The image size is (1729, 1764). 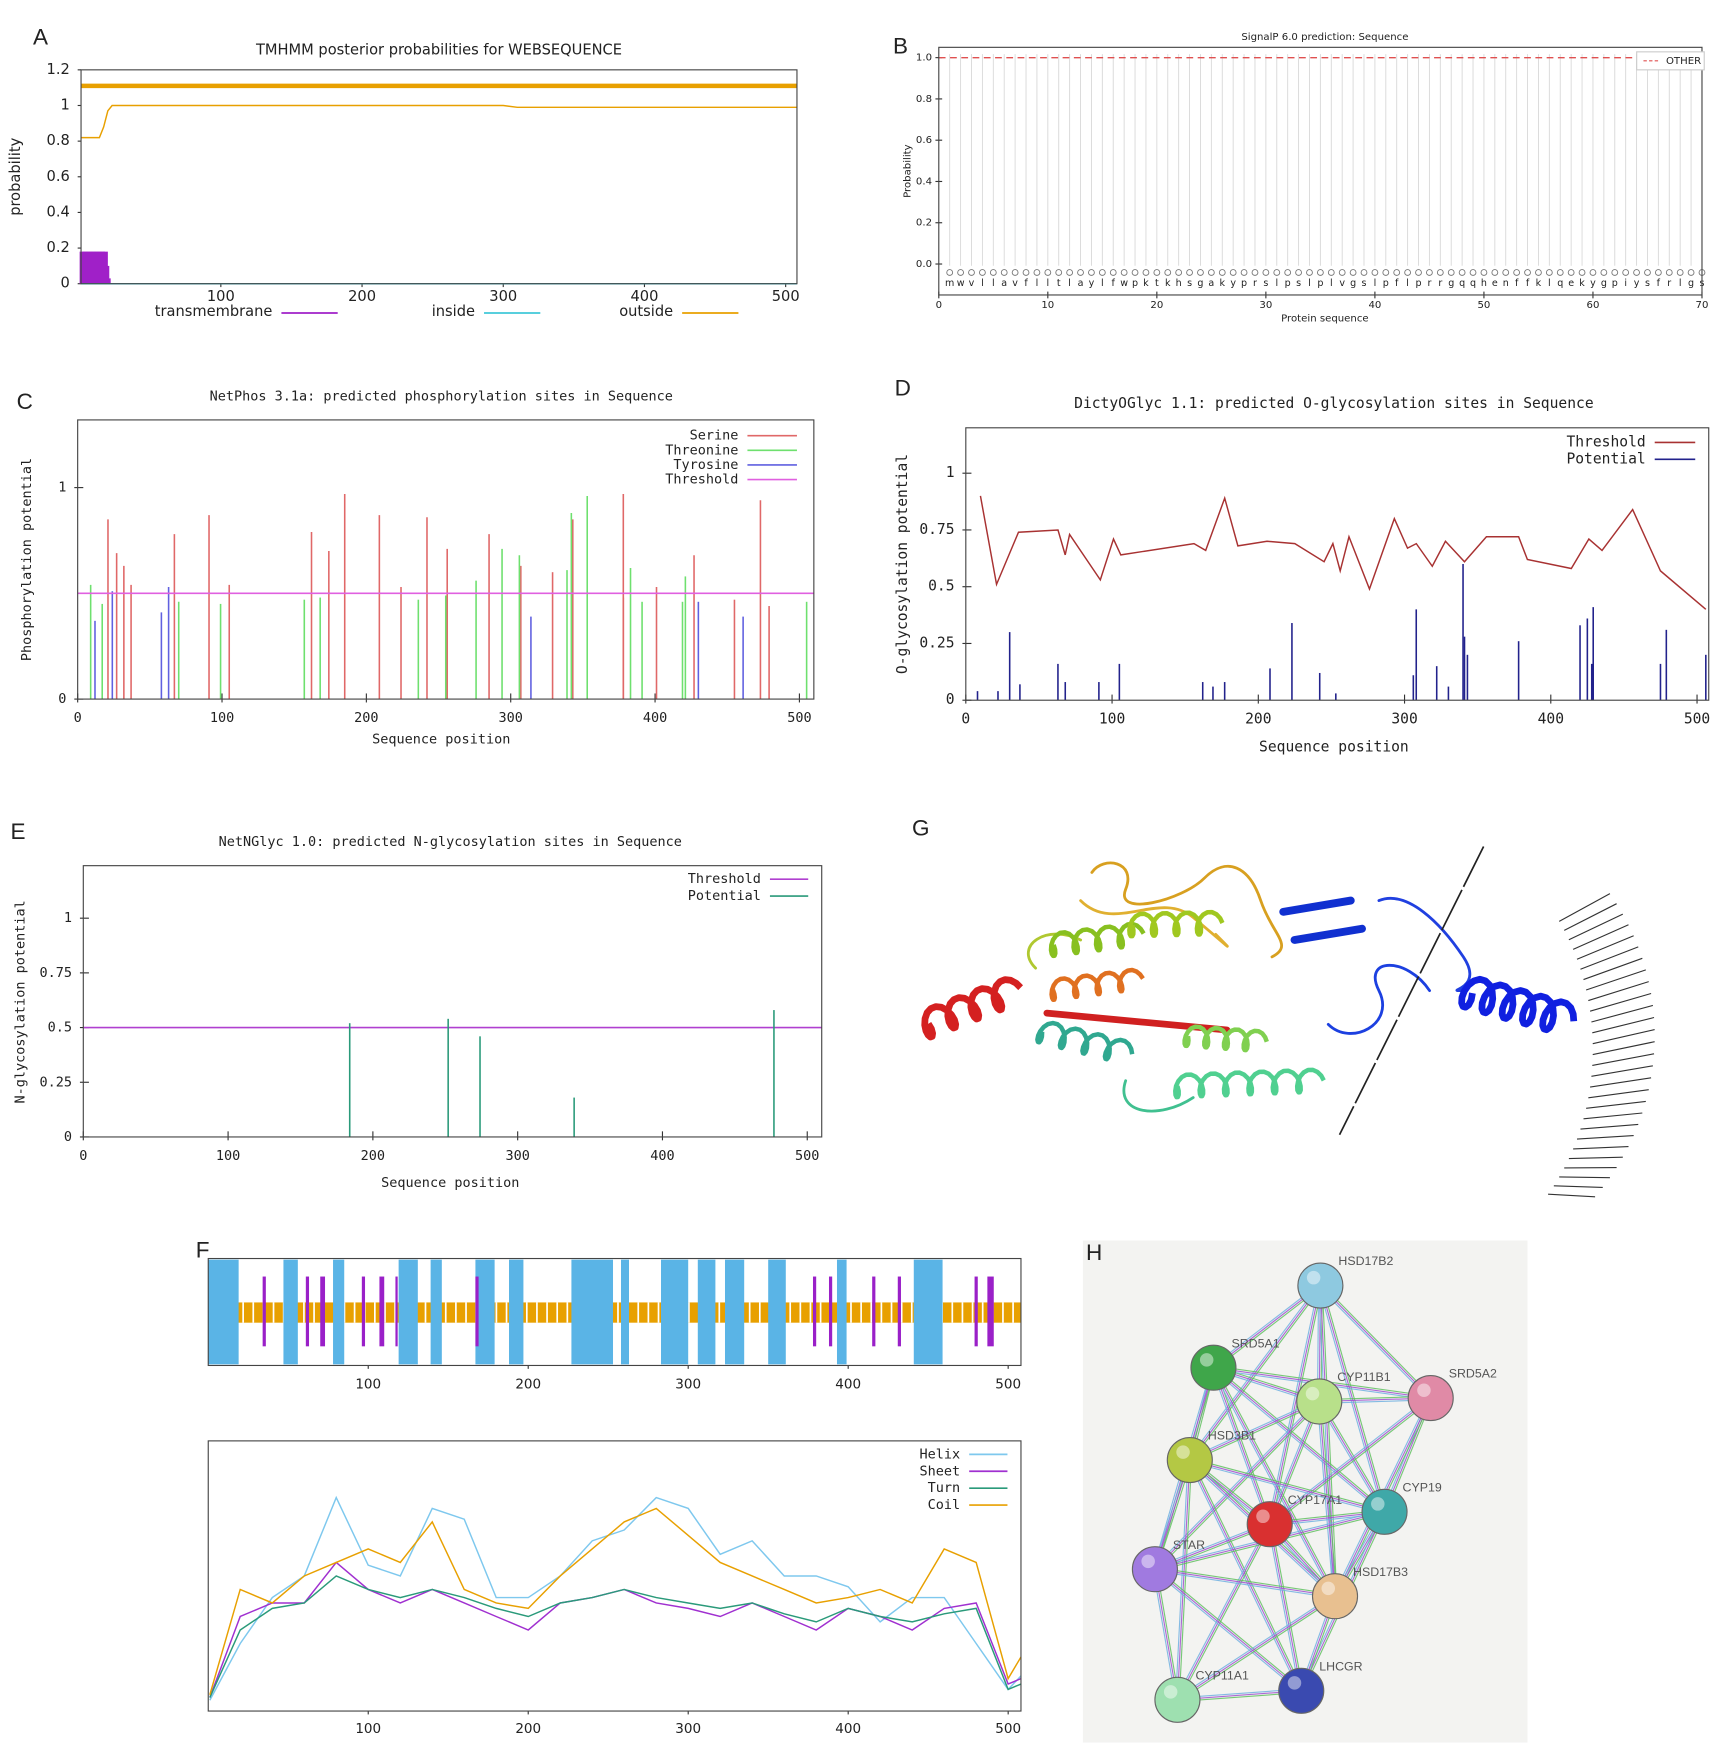 I want to click on node-label: CYP11A1, so click(x=1222, y=1675).